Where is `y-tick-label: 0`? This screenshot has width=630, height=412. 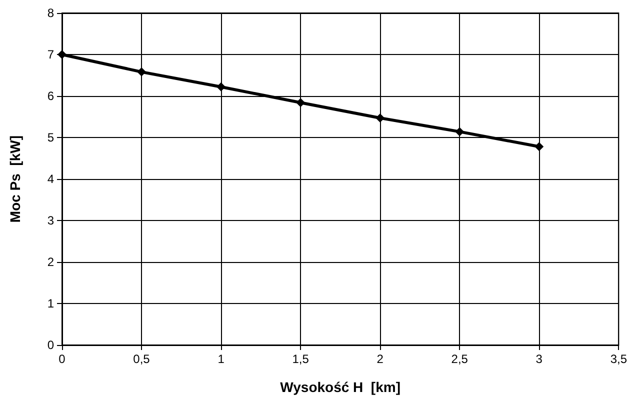
y-tick-label: 0 is located at coordinates (50, 345).